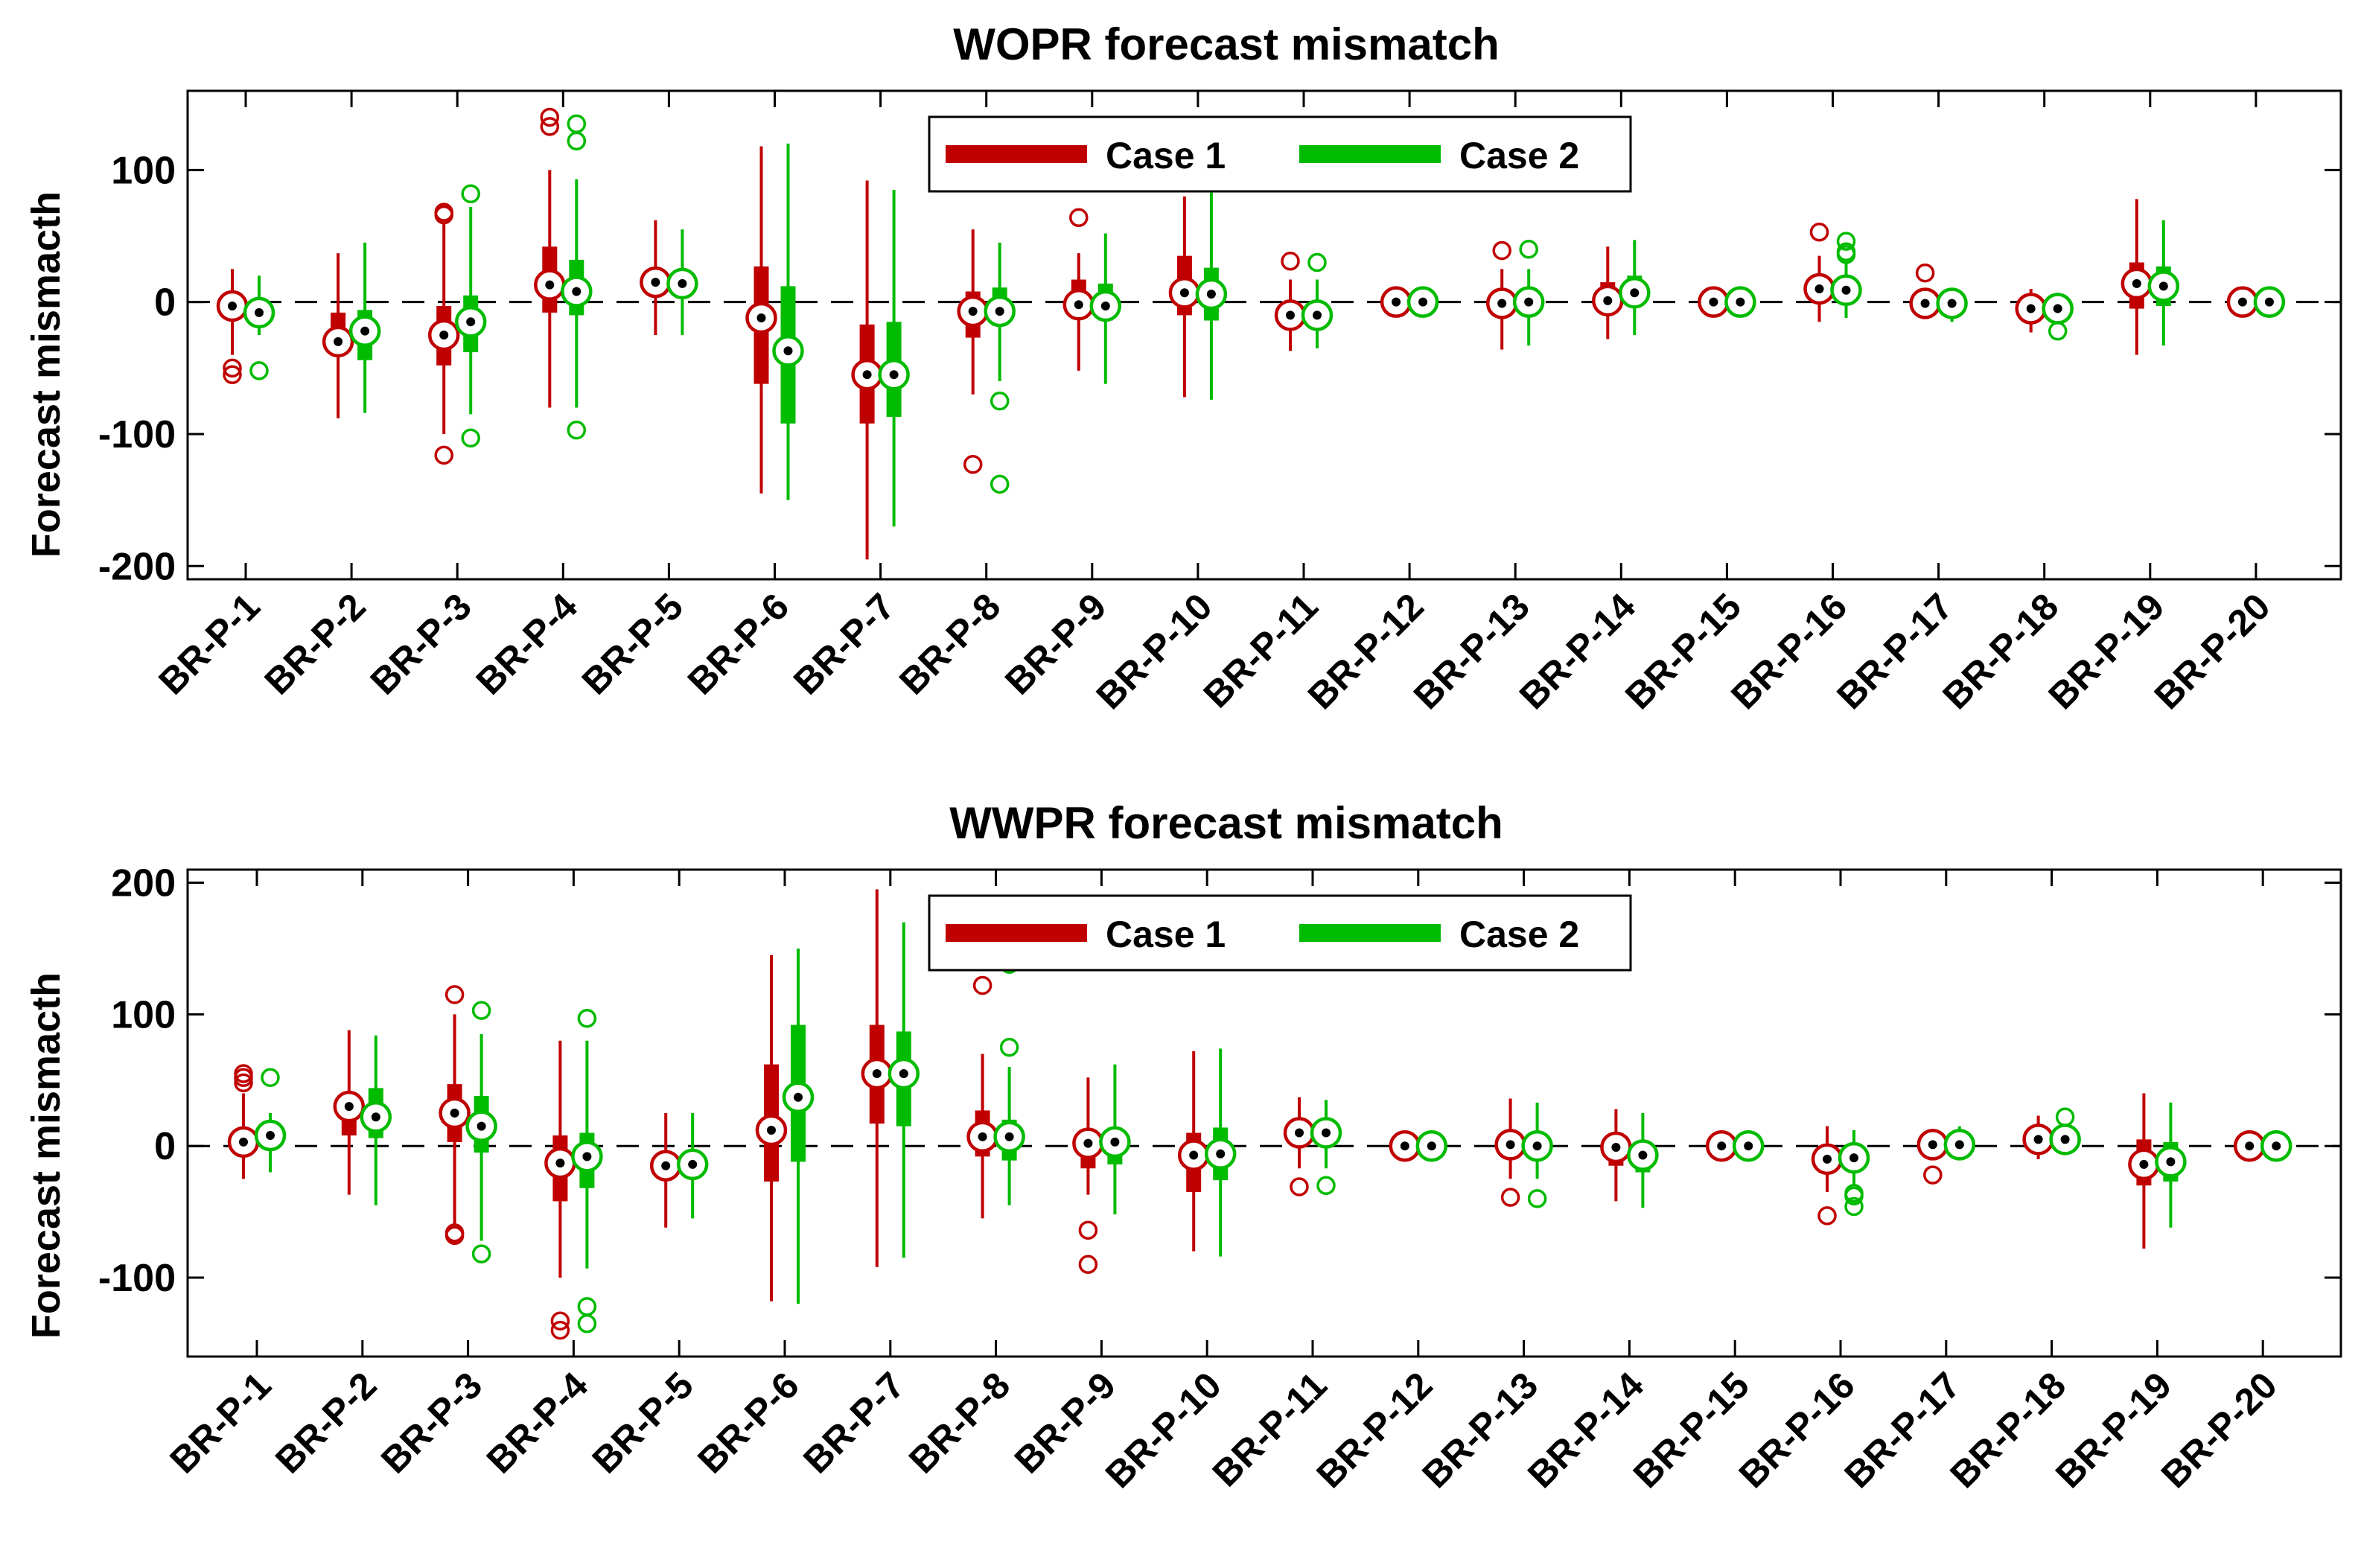 The height and width of the screenshot is (1568, 2361). Describe the element at coordinates (1227, 44) in the screenshot. I see `wopr-title: WOPR forecast mismatch` at that location.